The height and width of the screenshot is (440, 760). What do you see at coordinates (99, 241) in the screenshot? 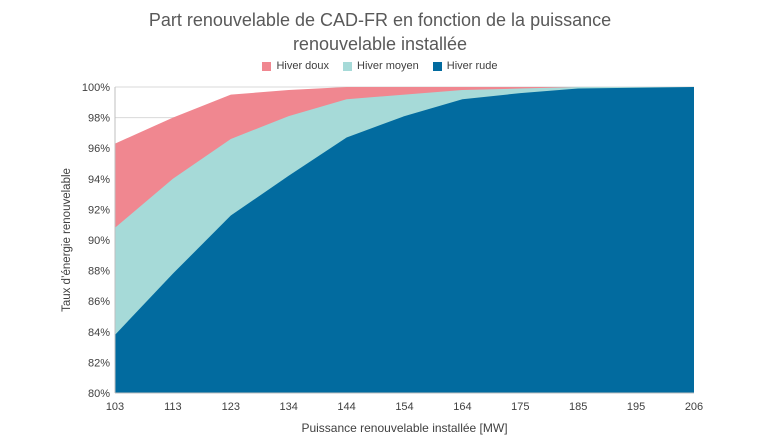
I see `y-tick-label: 90%` at bounding box center [99, 241].